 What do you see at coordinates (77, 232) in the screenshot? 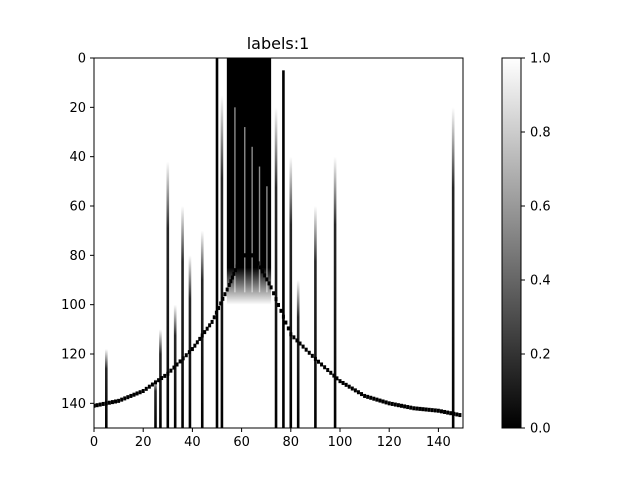
I see `y-axis: 0 20 40 60 80 100 120 140` at bounding box center [77, 232].